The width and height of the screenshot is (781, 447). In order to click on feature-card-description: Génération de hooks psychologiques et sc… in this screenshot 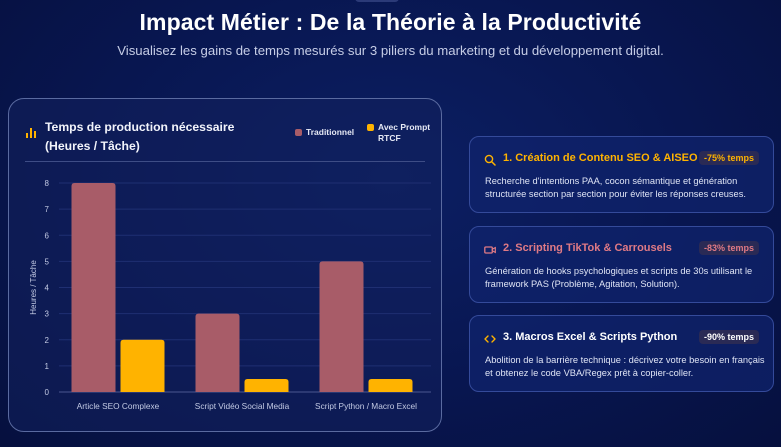, I will do `click(619, 277)`.